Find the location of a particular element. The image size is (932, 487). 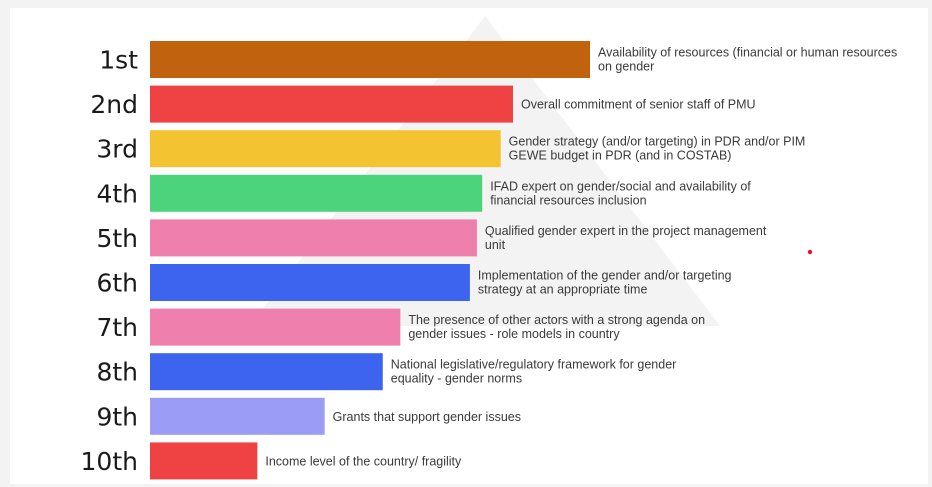

bar-label: Grants that support gender issues is located at coordinates (427, 417).